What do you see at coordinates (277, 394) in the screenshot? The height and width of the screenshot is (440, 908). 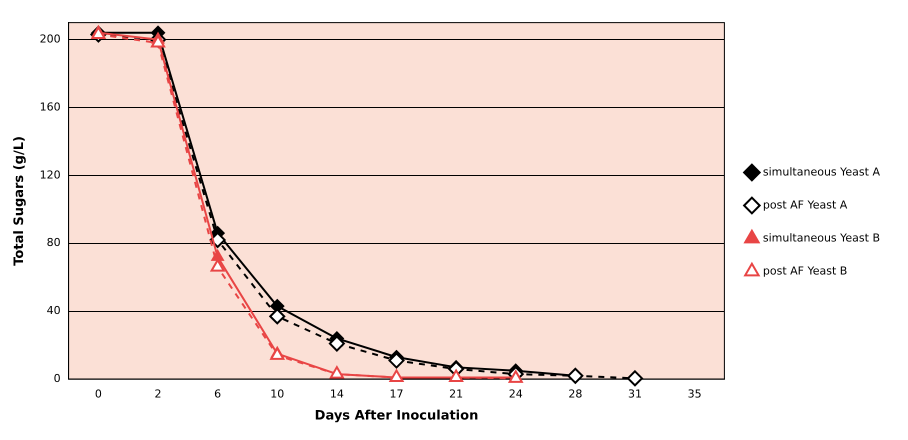 I see `x-tick-label: 10` at bounding box center [277, 394].